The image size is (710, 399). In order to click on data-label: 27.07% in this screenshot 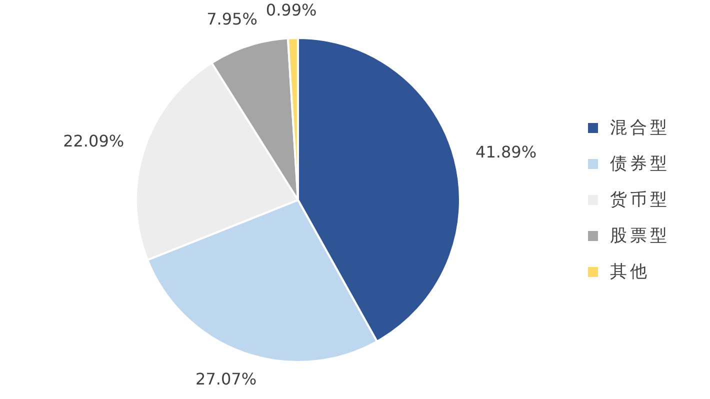, I will do `click(226, 379)`.